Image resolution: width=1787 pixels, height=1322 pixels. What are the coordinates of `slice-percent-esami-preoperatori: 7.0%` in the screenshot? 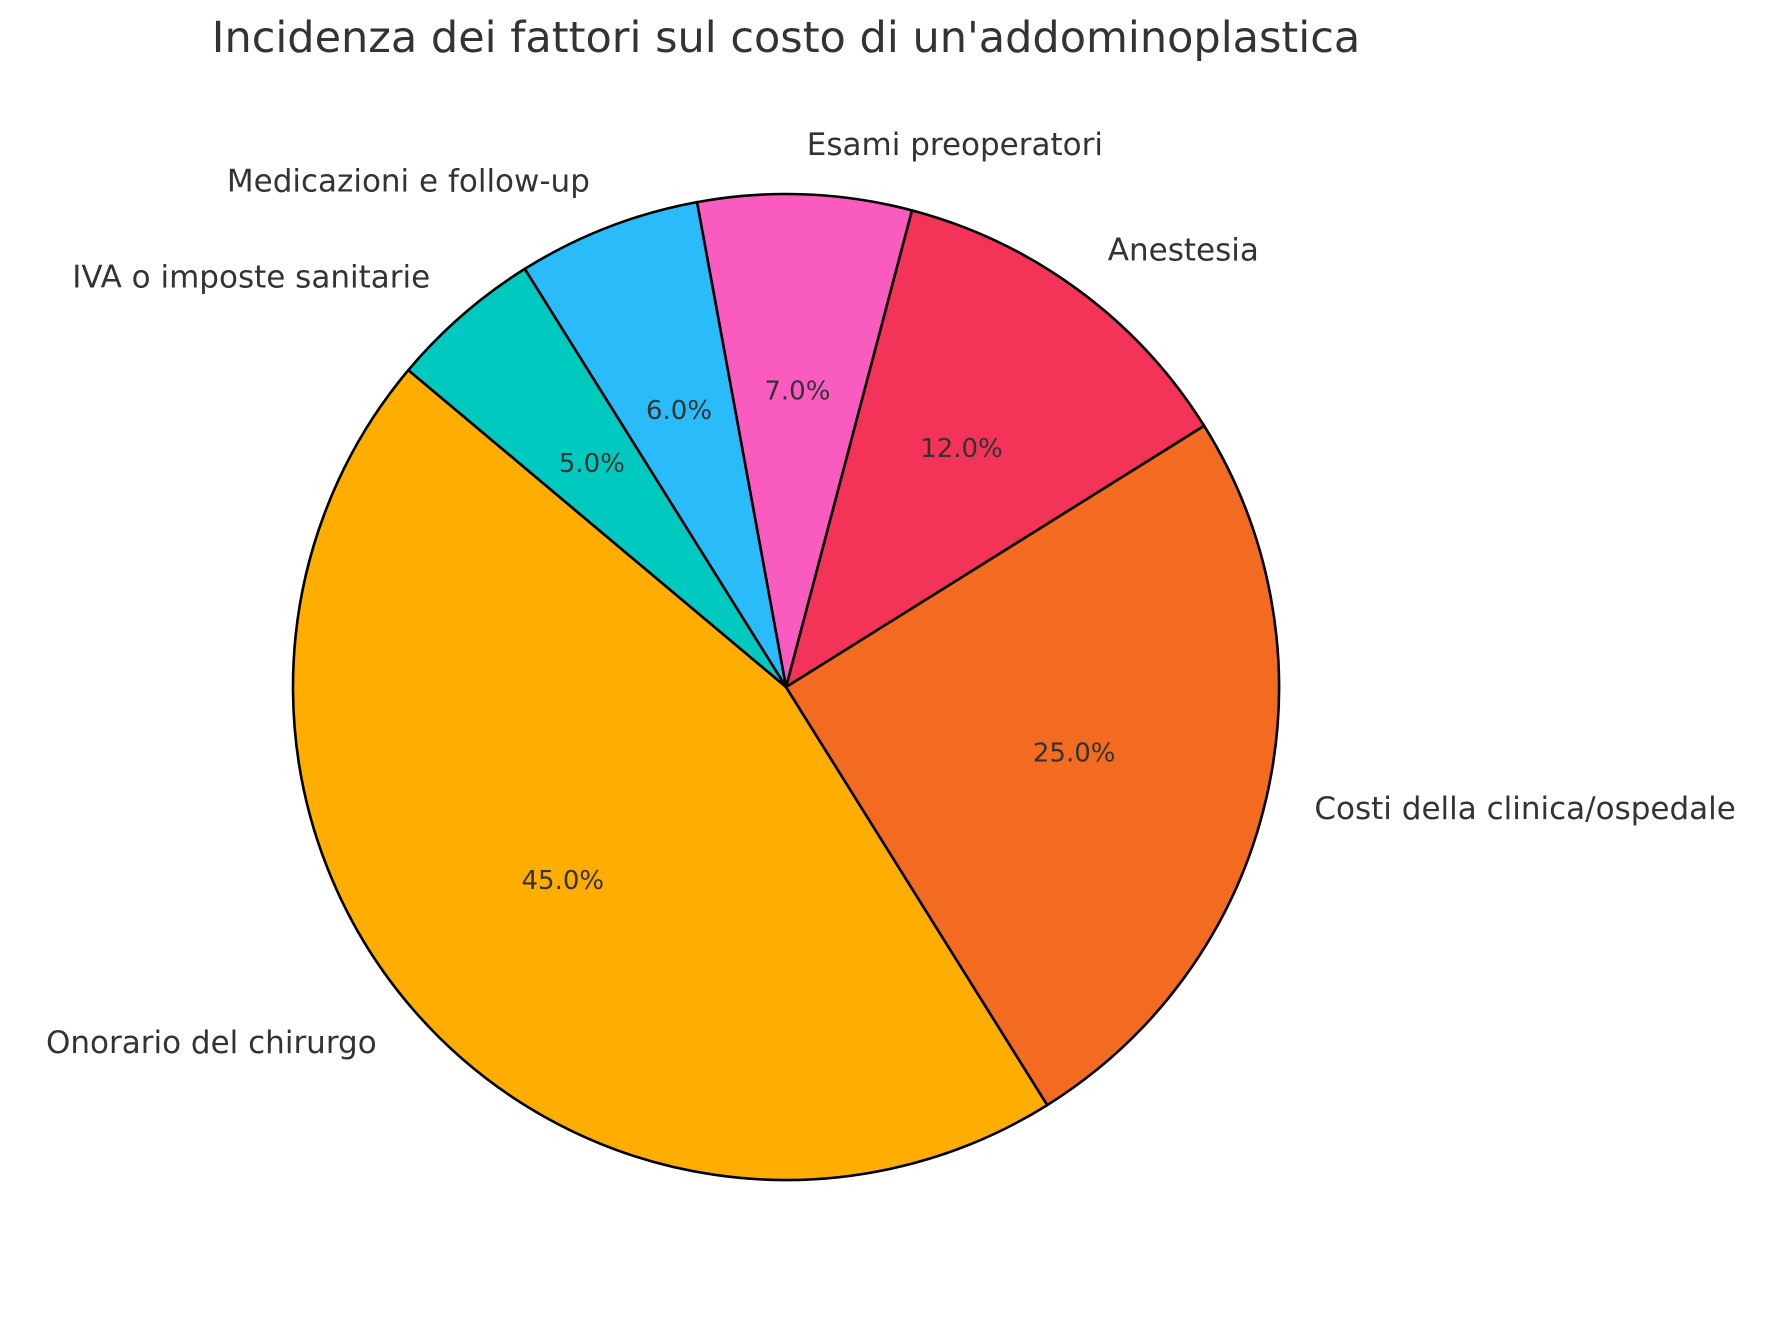 It's located at (797, 391).